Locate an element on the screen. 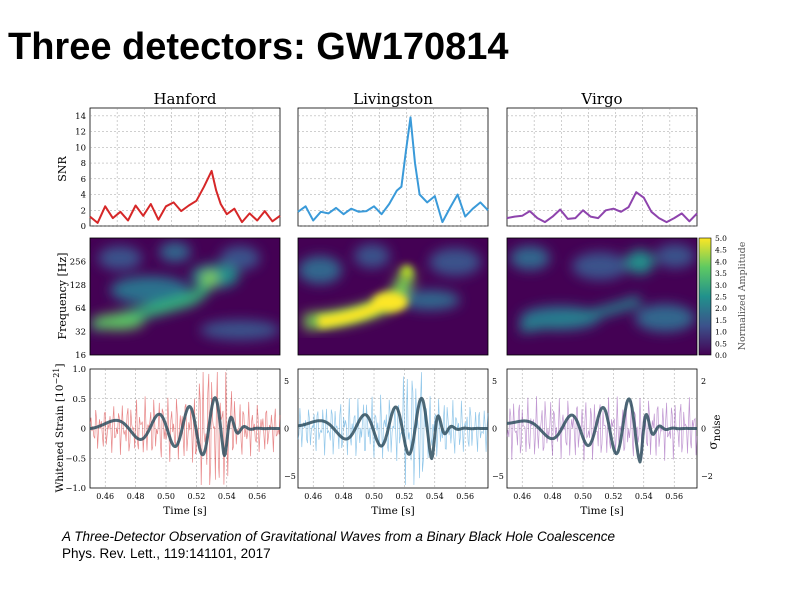  snr-tick-label: 8 is located at coordinates (83, 164).